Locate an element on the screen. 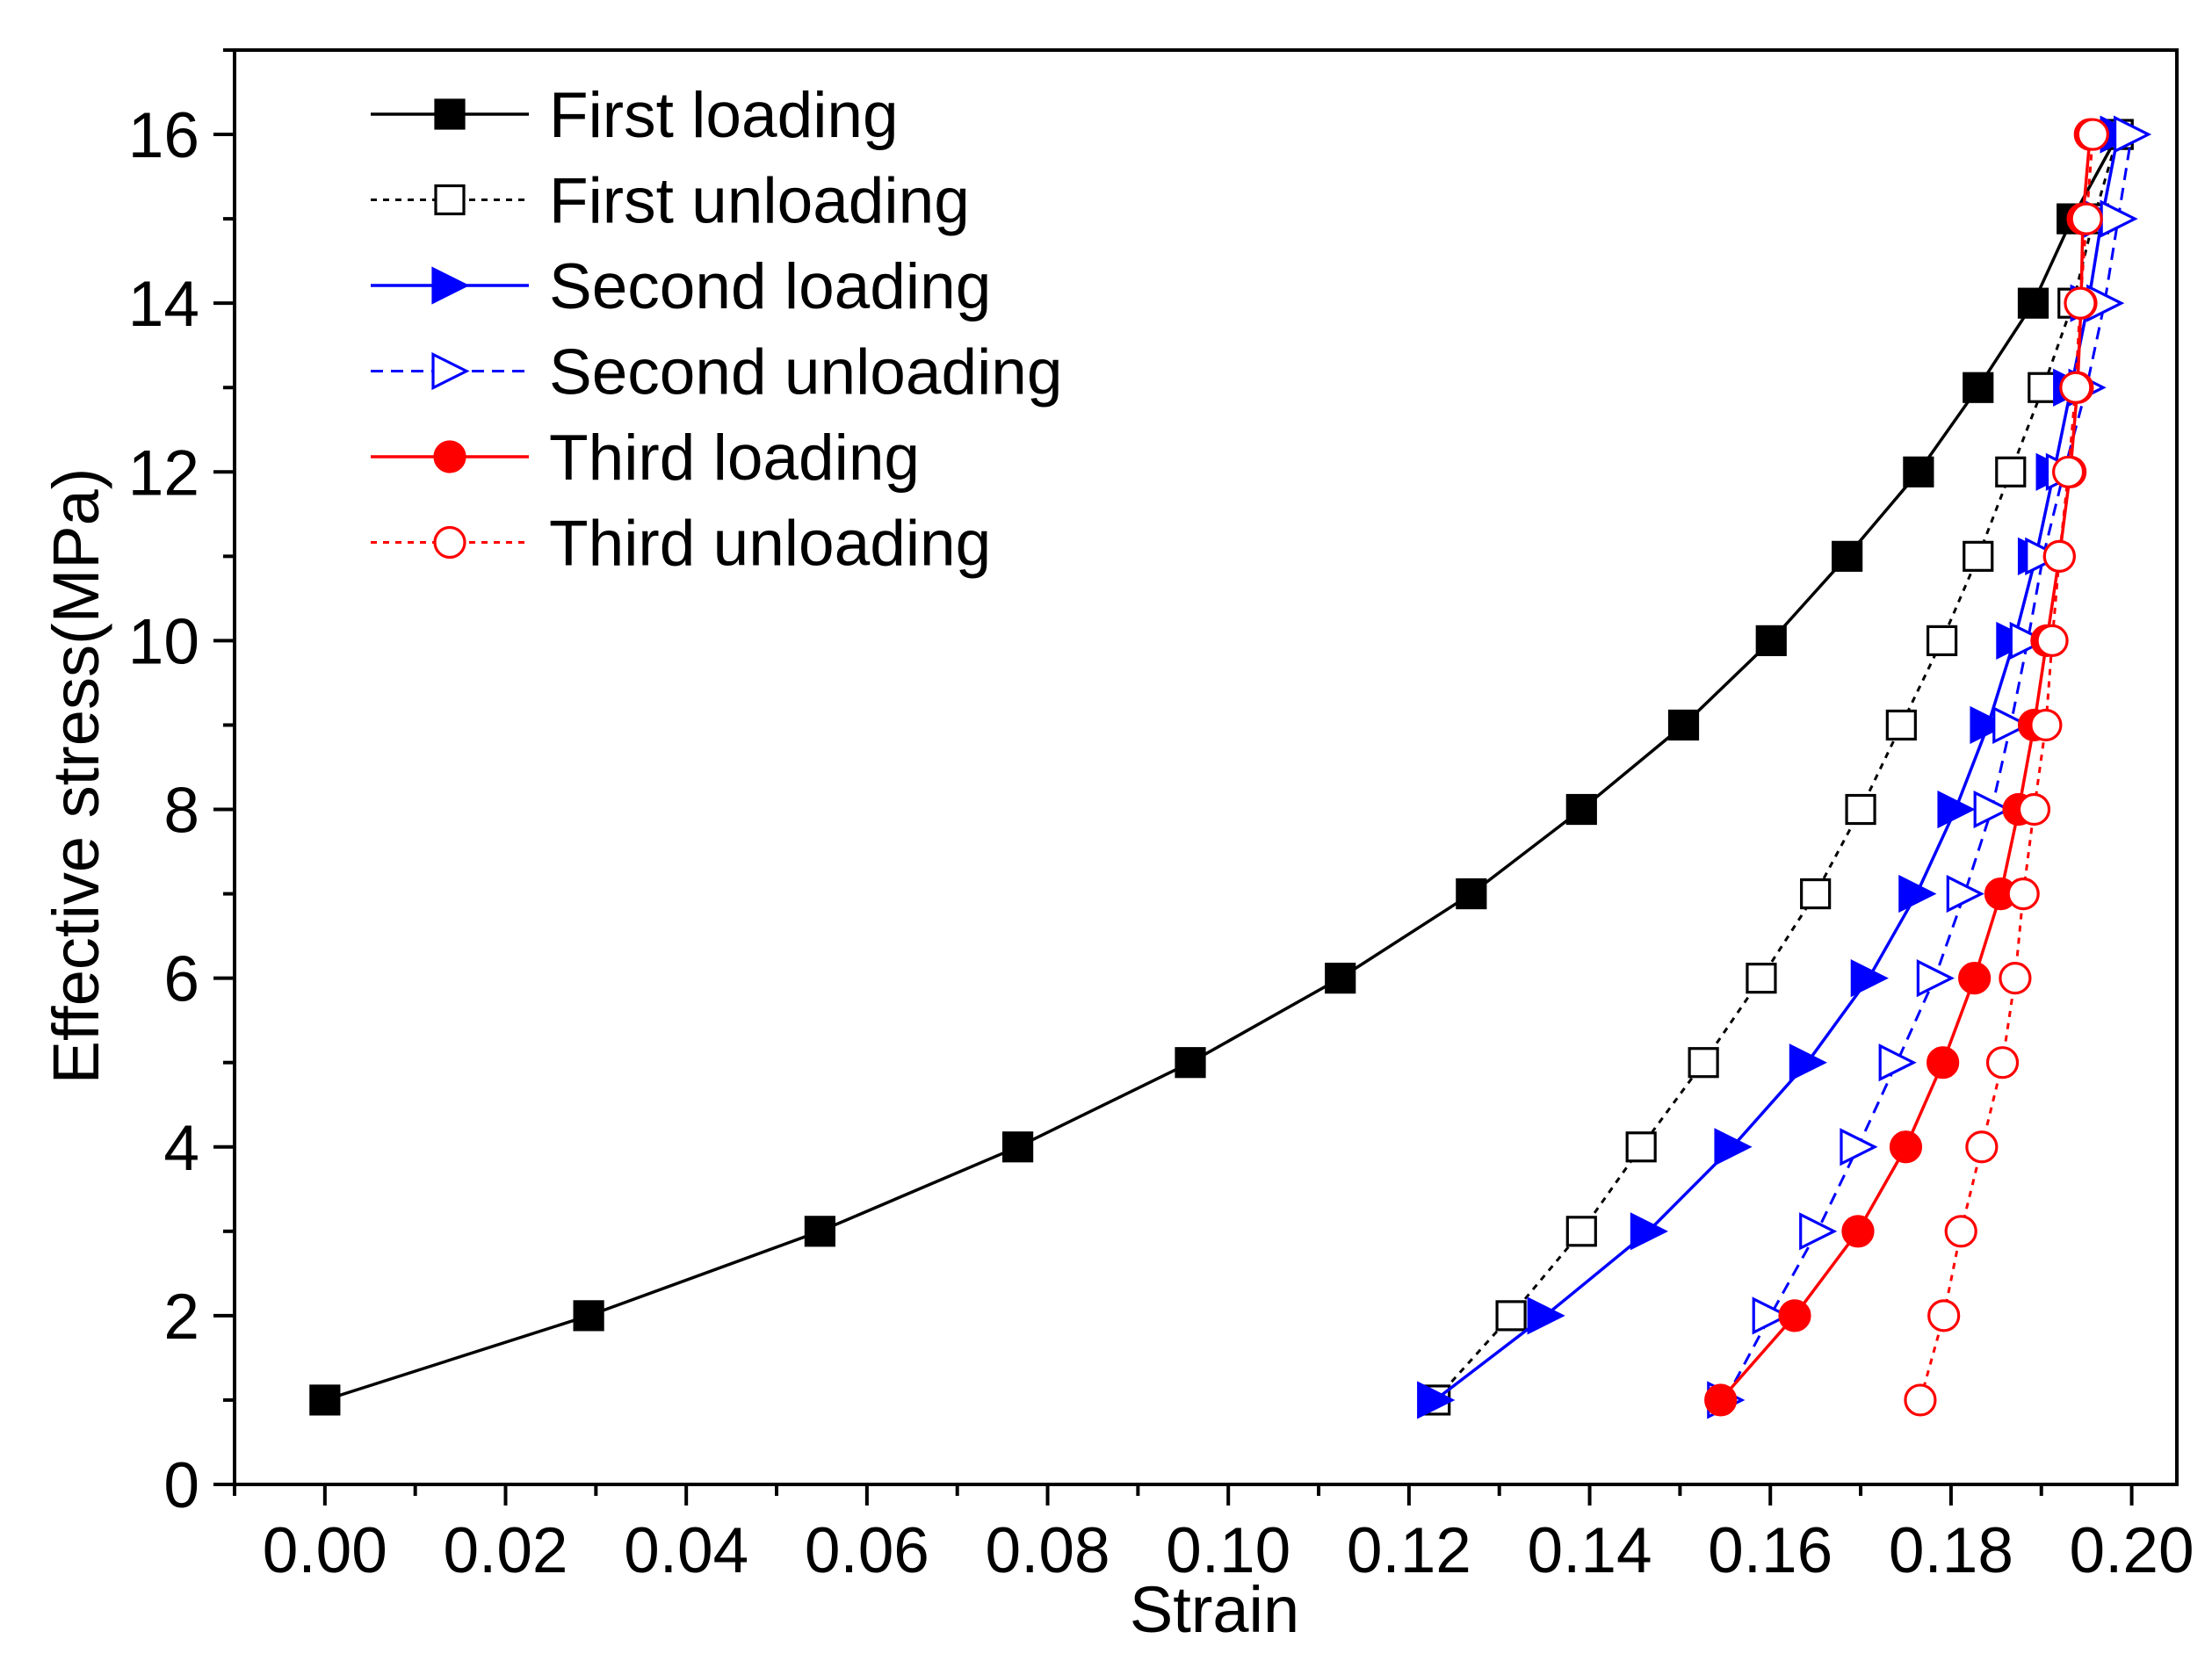  x-tick-label: 0.06 is located at coordinates (867, 1550).